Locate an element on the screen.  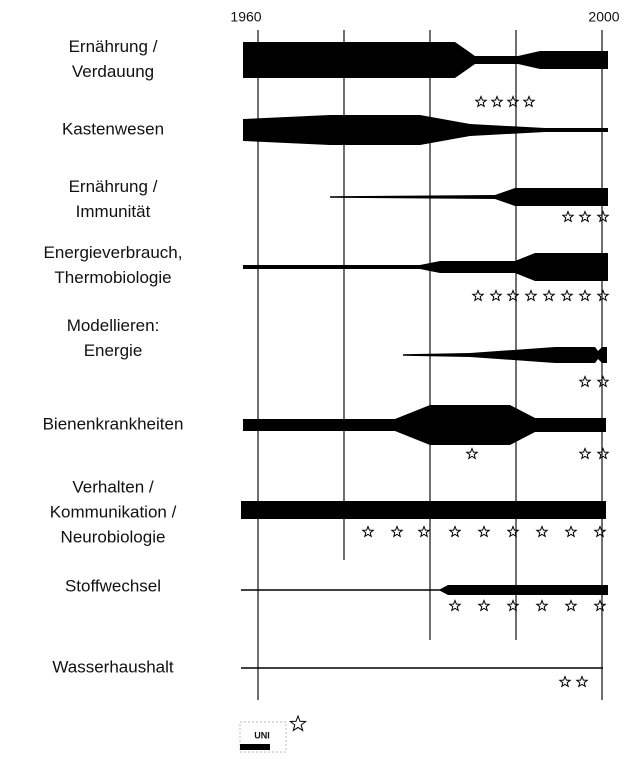
logo-star is located at coordinates (298, 723).